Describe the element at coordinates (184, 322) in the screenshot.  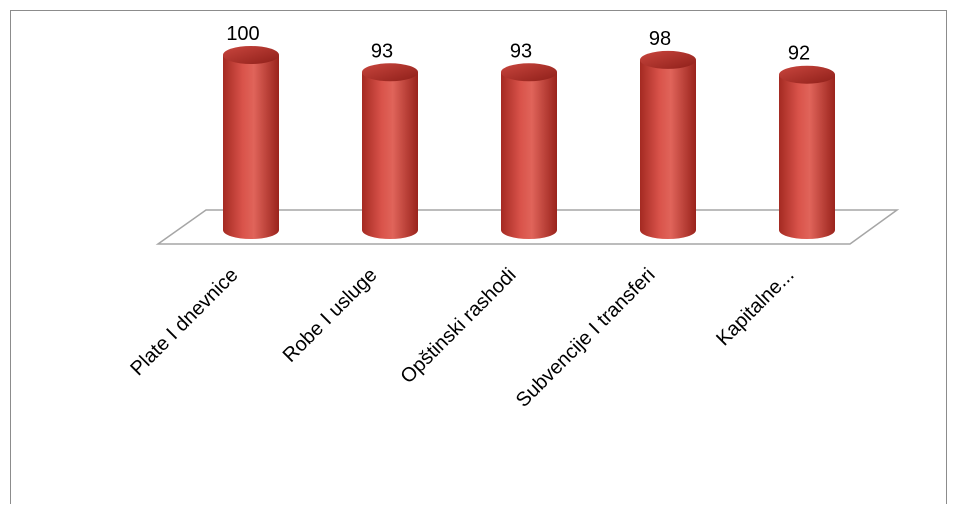
I see `category-label: Plate I dnevnice` at that location.